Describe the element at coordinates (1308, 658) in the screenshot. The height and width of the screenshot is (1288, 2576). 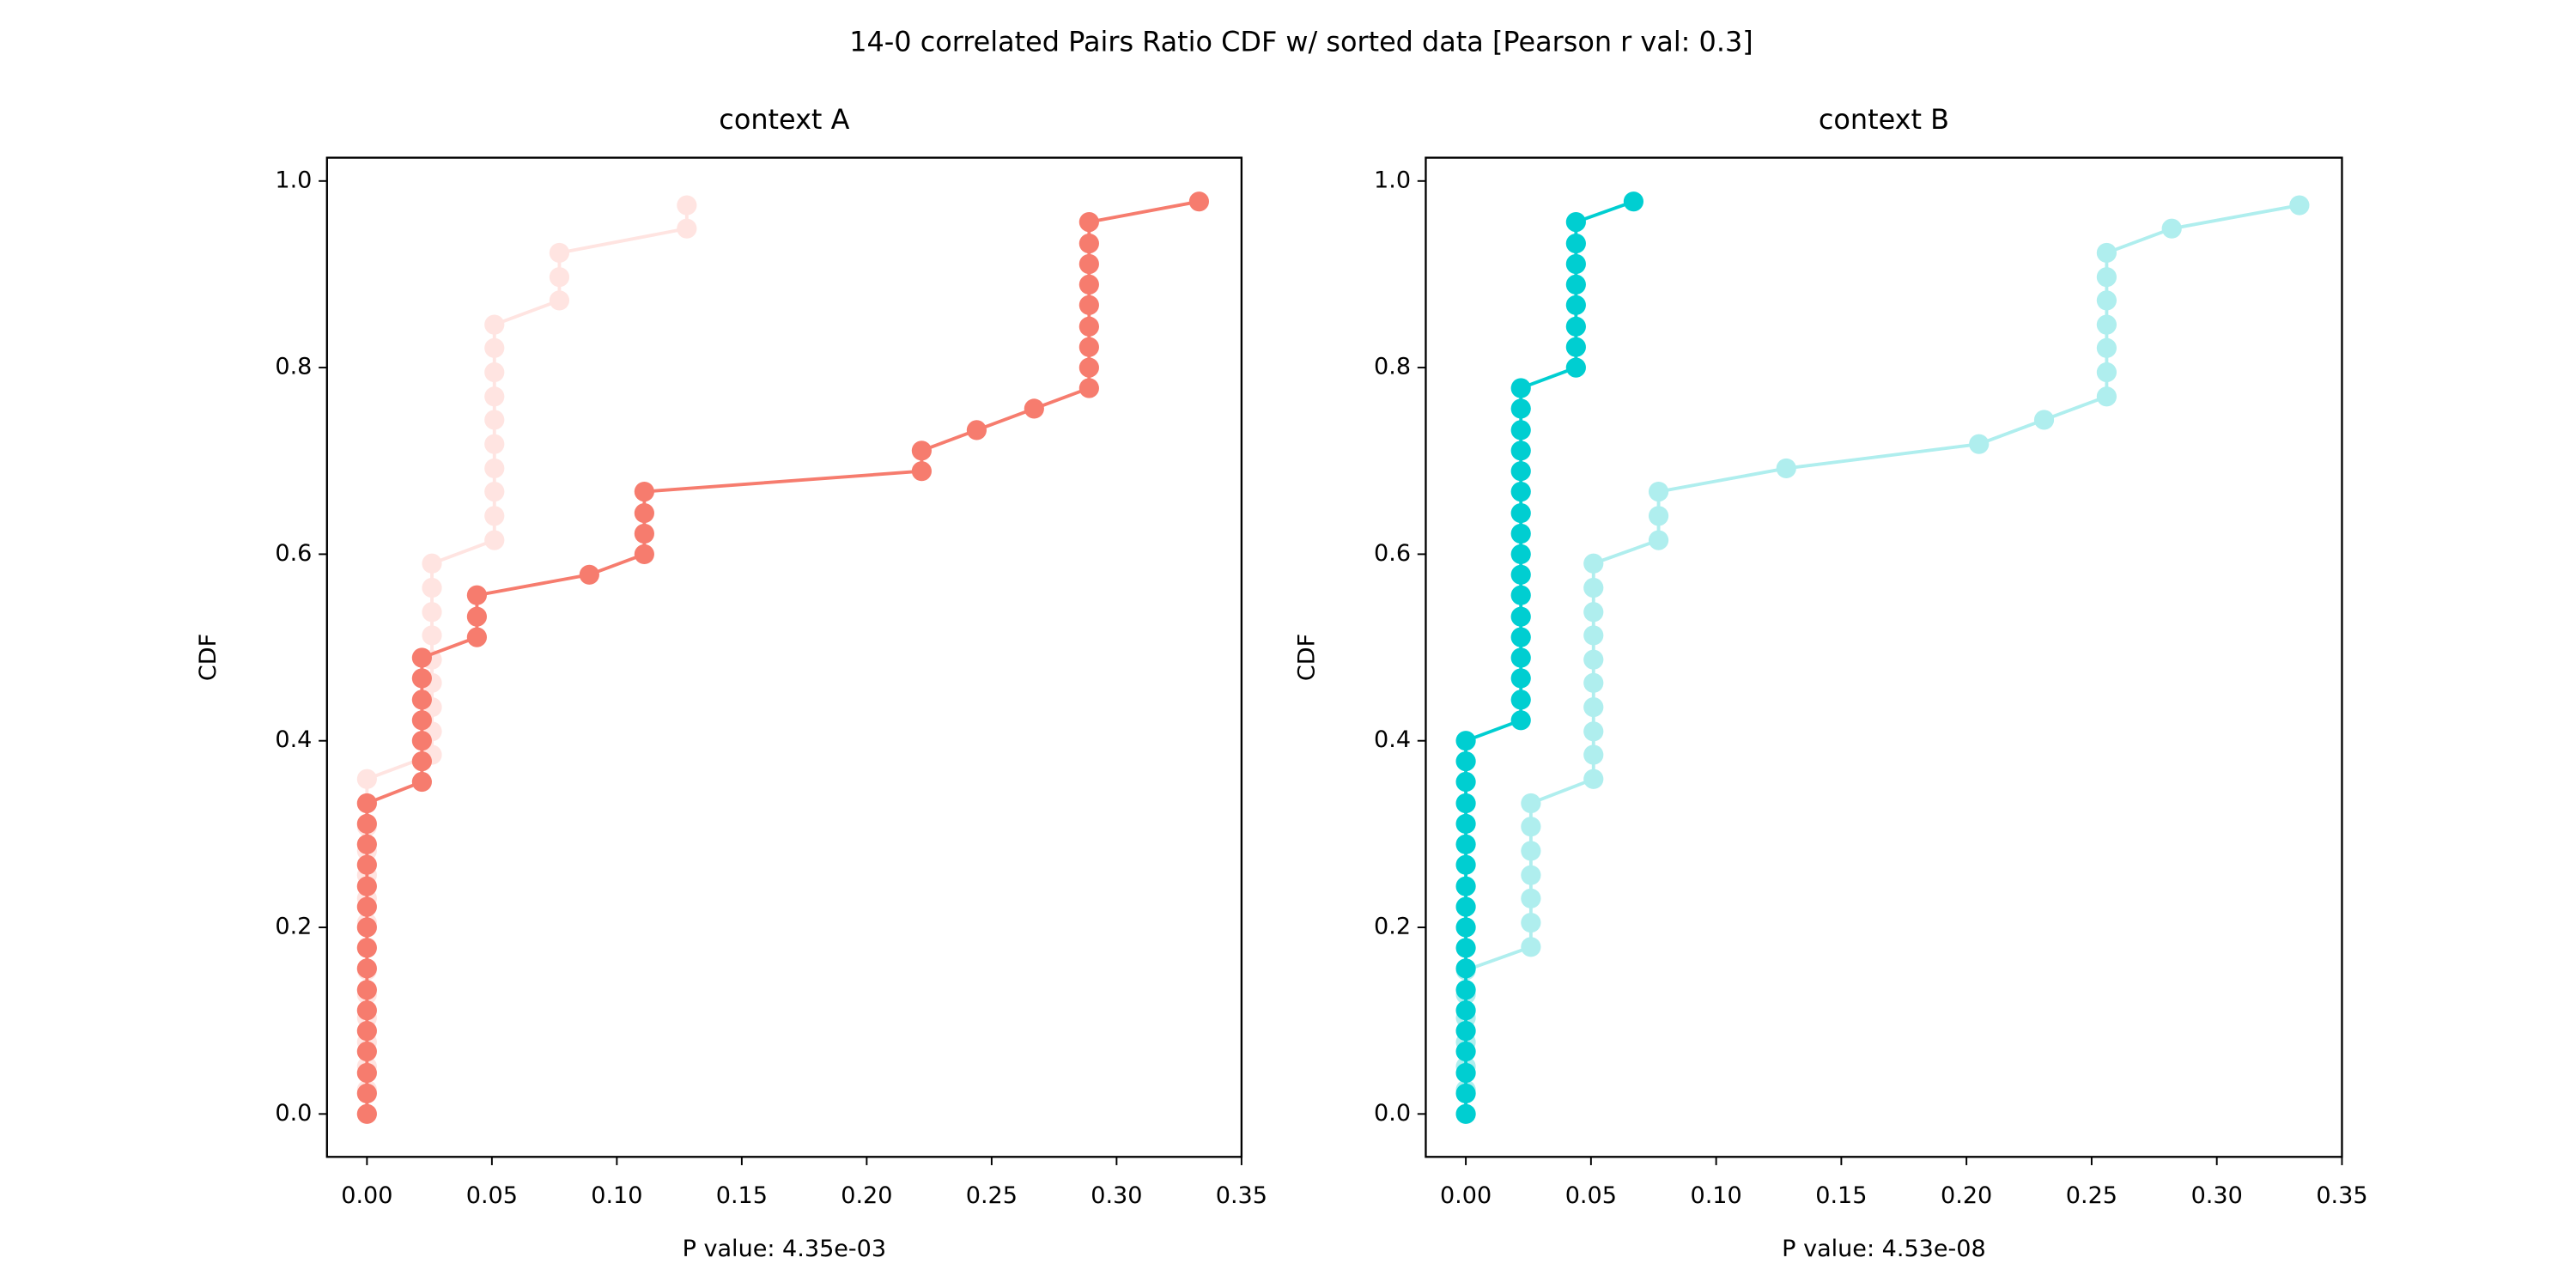
I see `y-axis-label: CDF` at that location.